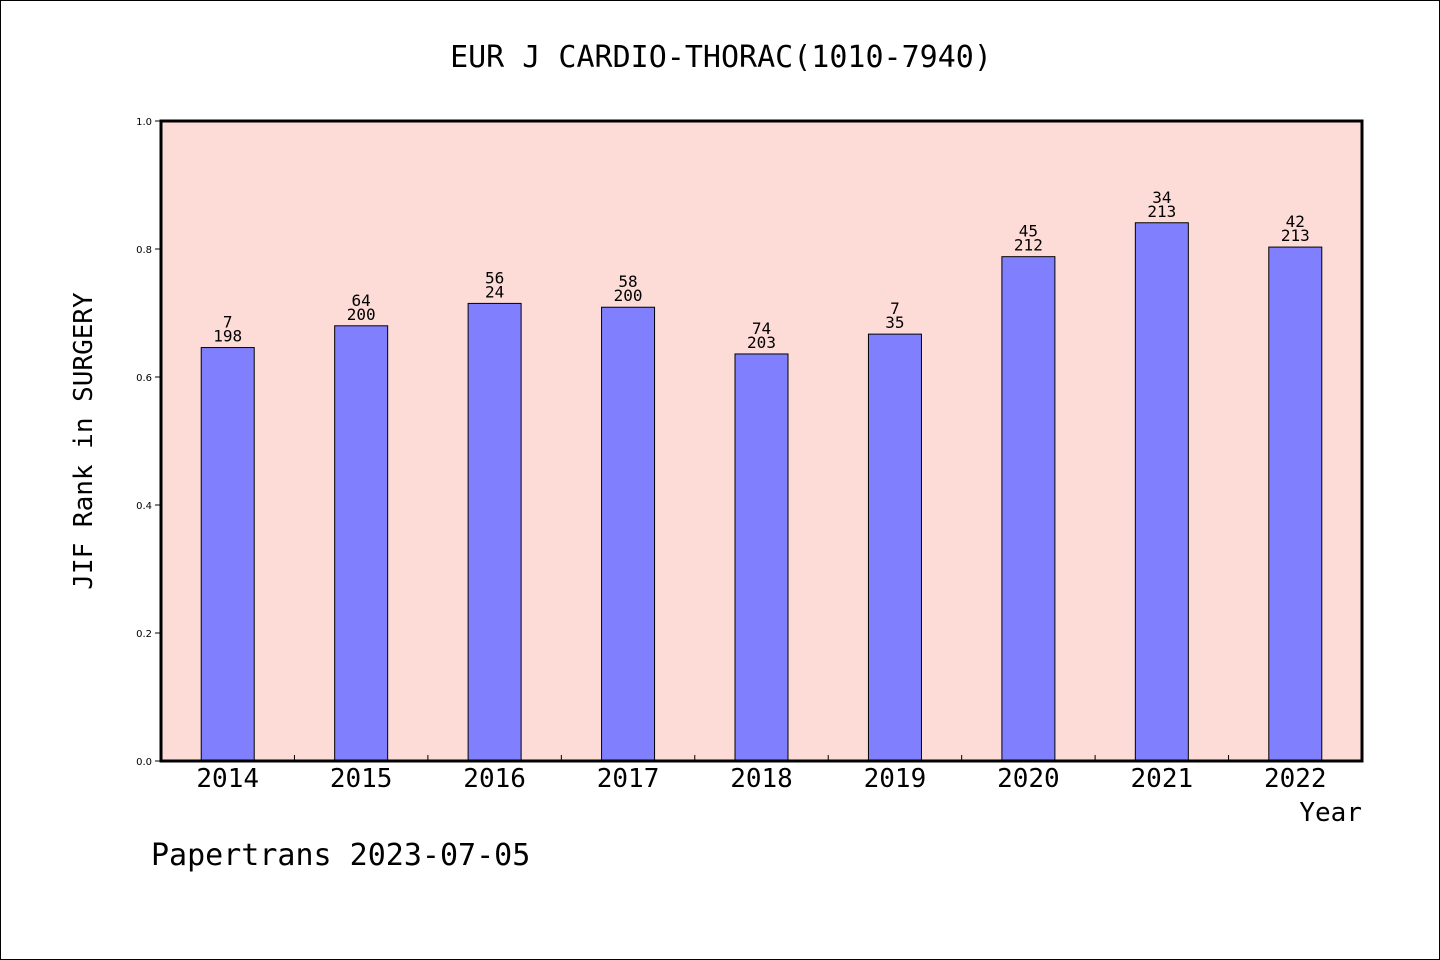  I want to click on y-axis-label: JIF Rank in SURGERY, so click(84, 441).